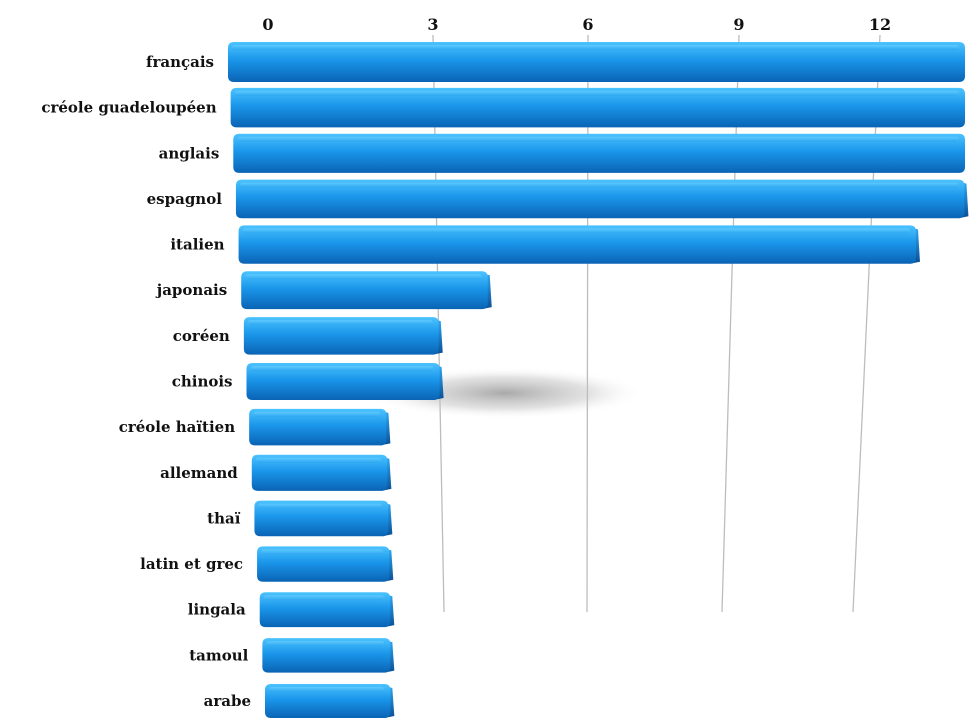 The height and width of the screenshot is (724, 969). I want to click on category-label: créole guadeloupéen, so click(128, 108).